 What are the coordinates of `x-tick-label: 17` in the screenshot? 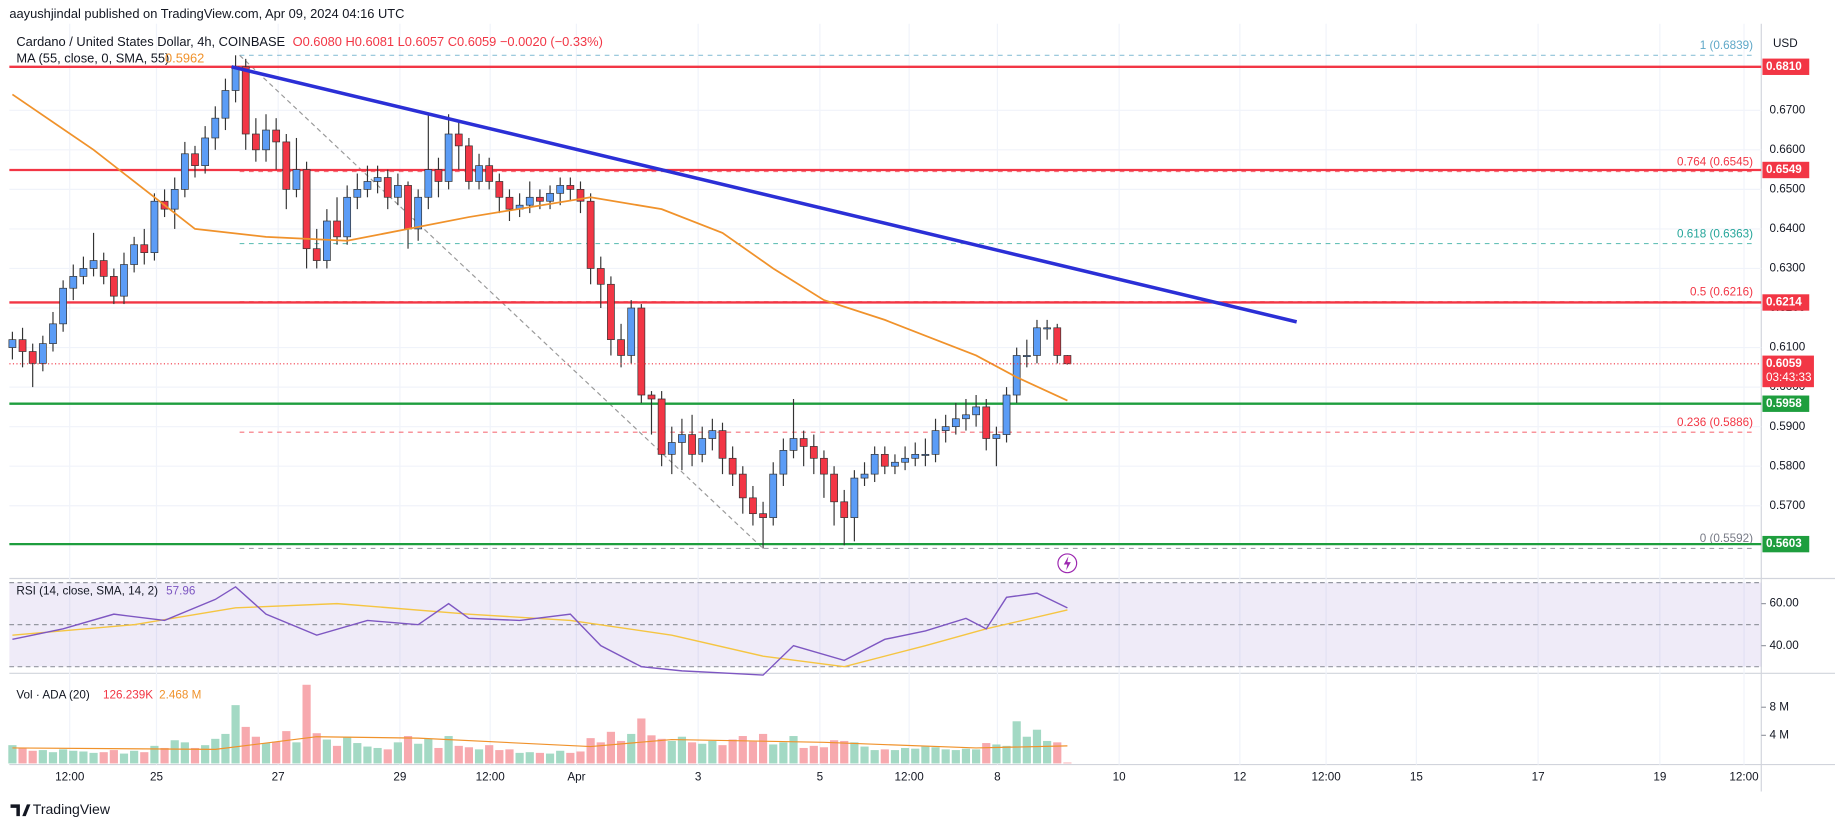 It's located at (1538, 777).